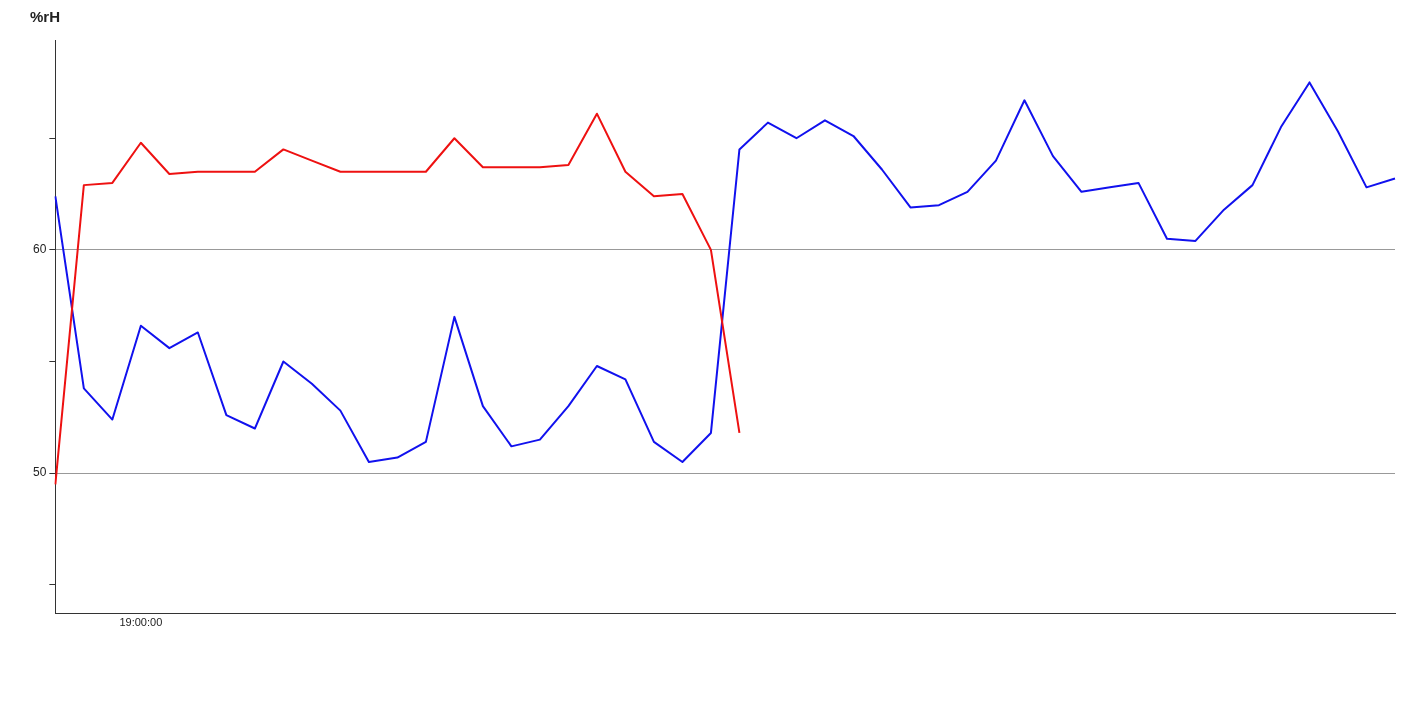 The image size is (1425, 723). I want to click on x-tick-label: 19:00:00, so click(141, 622).